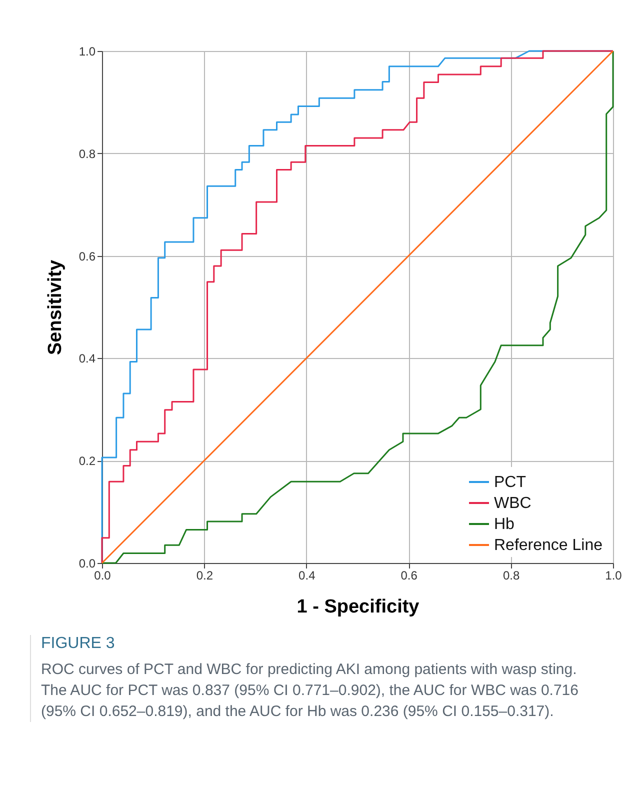  What do you see at coordinates (310, 691) in the screenshot?
I see `text: ROC curves of PCT and WBC for predicting AKI among patients with wasp sting. The AUC for PCT was 0.837 (95% CI 0.771–0.902), the AUC for WBC was 0.716 (95% CI 0.652–0.819), and the AUC for Hb was 0.236 (95% CI 0.155–0.317).` at bounding box center [310, 691].